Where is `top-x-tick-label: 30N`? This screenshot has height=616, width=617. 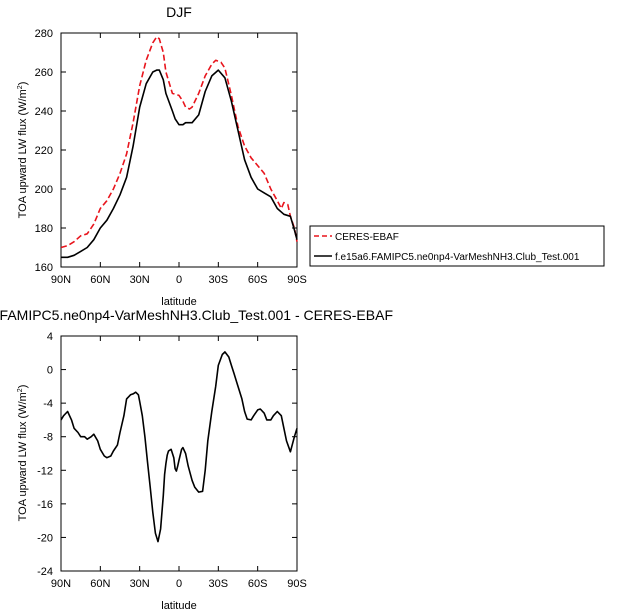 top-x-tick-label: 30N is located at coordinates (140, 280).